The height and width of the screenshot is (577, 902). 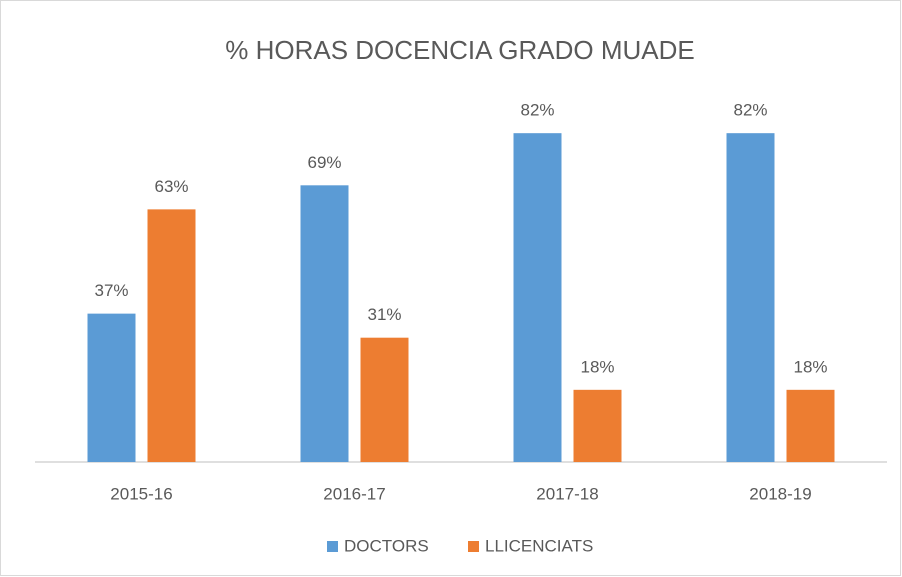 What do you see at coordinates (780, 493) in the screenshot?
I see `x-tick-label: 2018-19` at bounding box center [780, 493].